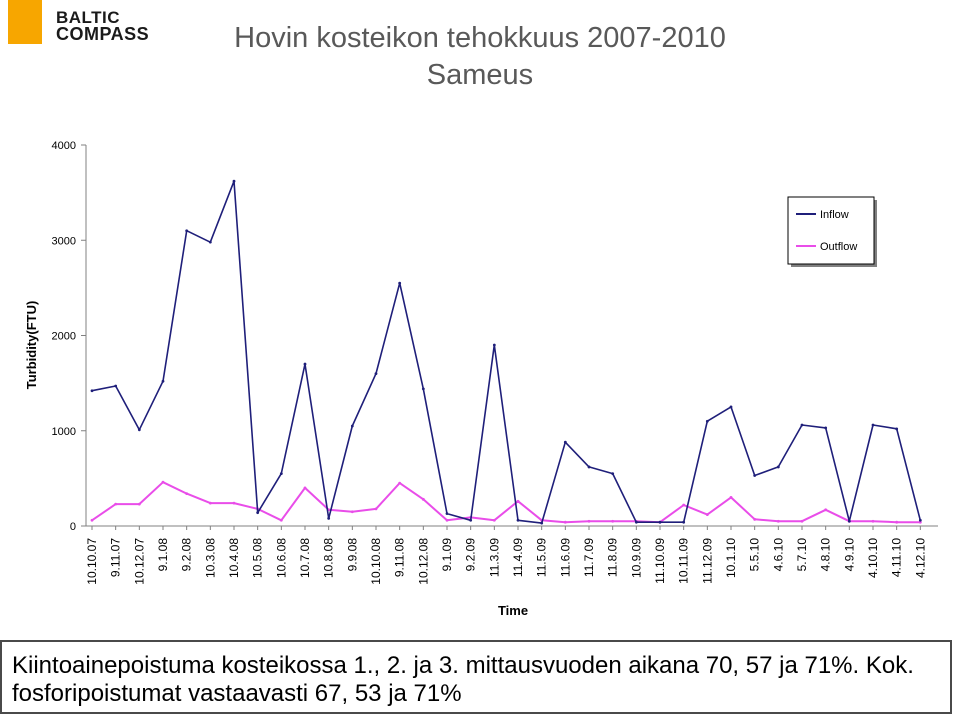 The image size is (960, 718). I want to click on x-tick-label: 9.9.08, so click(352, 555).